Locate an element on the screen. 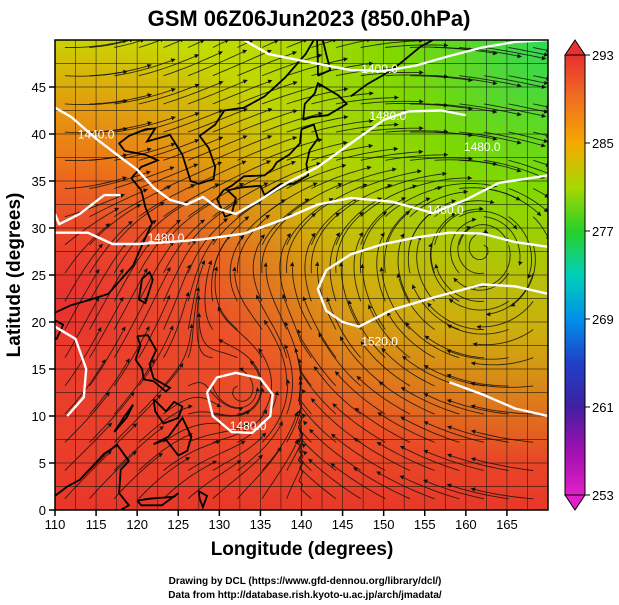 The height and width of the screenshot is (605, 619). lat-tick-label: 20 is located at coordinates (39, 322).